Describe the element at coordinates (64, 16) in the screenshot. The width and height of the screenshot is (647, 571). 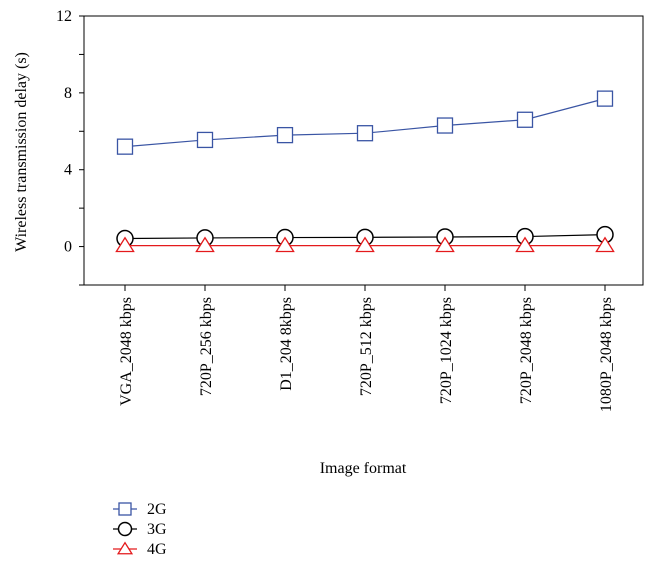
I see `y-tick-label: 12` at that location.